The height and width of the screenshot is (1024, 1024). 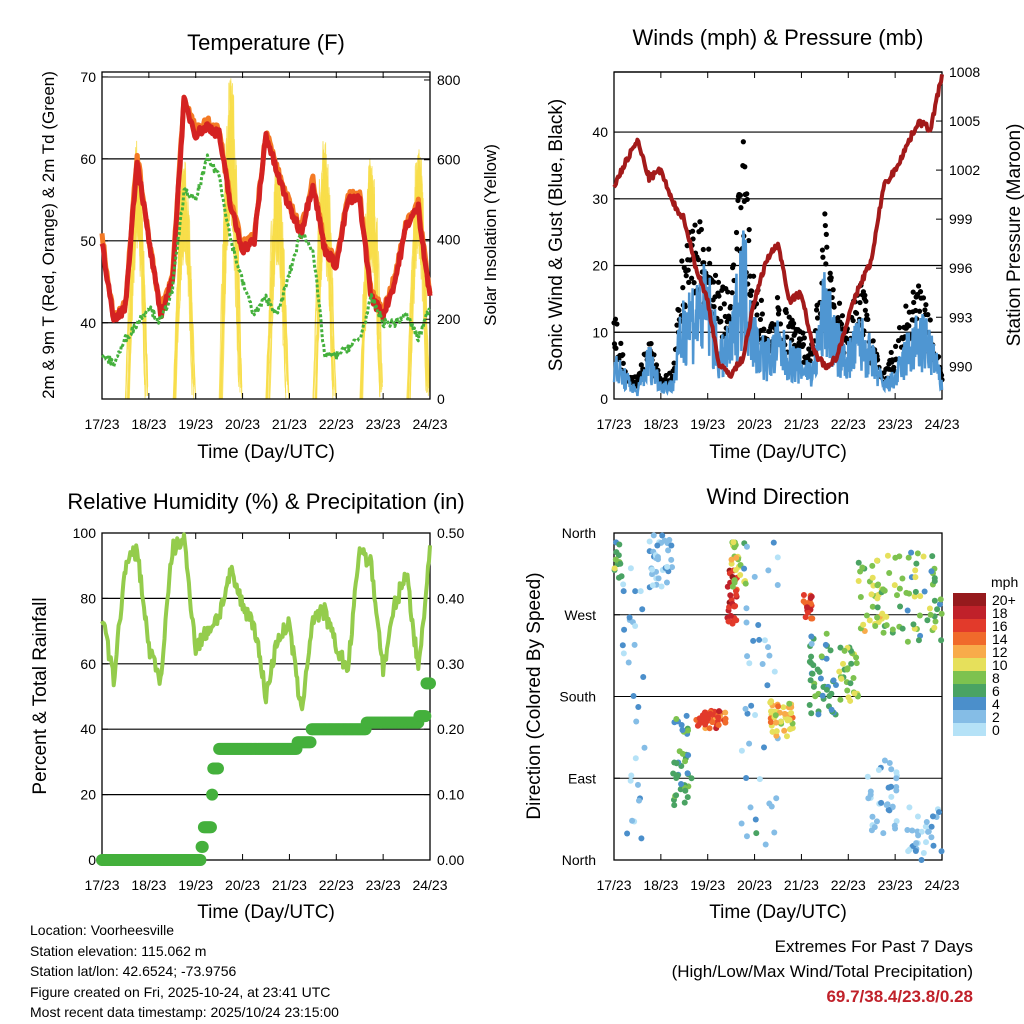 I want to click on y-tick-label: 60, so click(x=88, y=159).